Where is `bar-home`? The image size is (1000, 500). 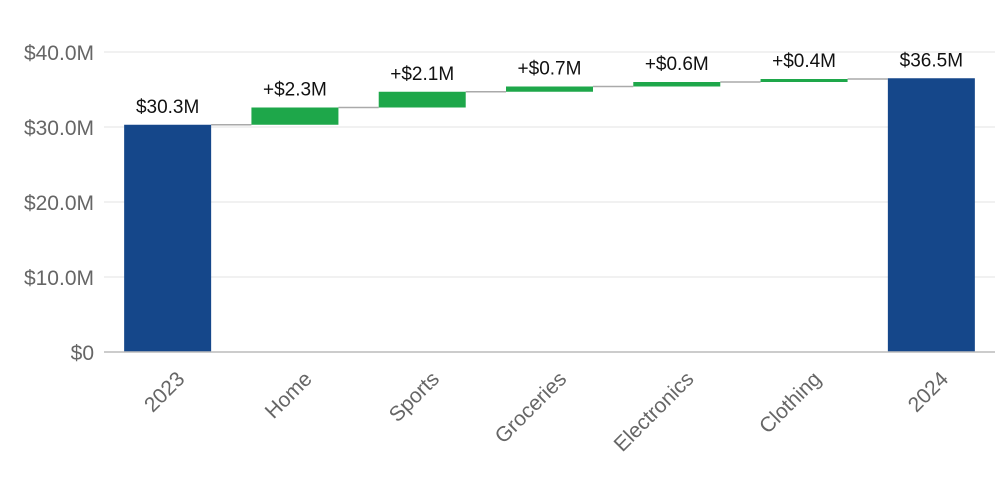
bar-home is located at coordinates (295, 116).